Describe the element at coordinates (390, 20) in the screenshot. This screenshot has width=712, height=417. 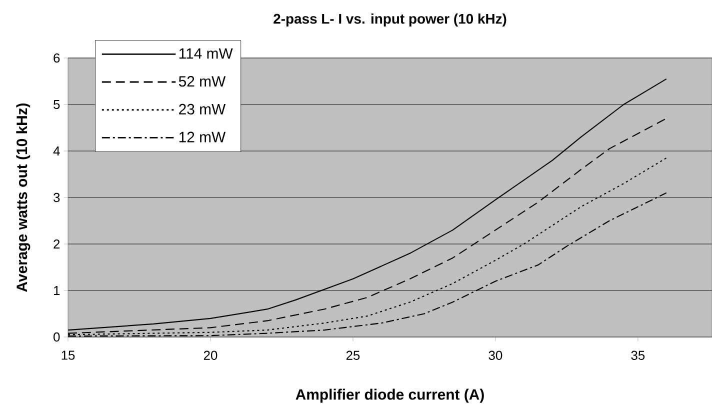
I see `chart-title: 2-pass L- I vs. input power (10 kHz)` at that location.